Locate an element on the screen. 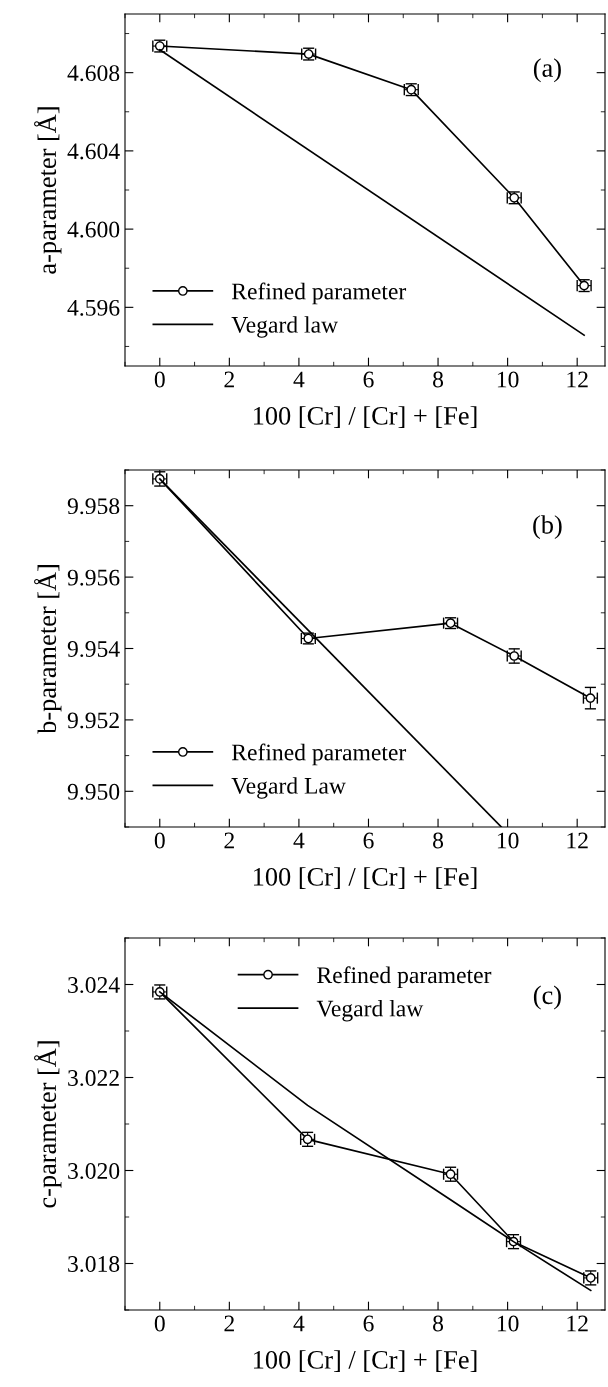 The height and width of the screenshot is (1387, 608). annotation: (c) is located at coordinates (547, 997).